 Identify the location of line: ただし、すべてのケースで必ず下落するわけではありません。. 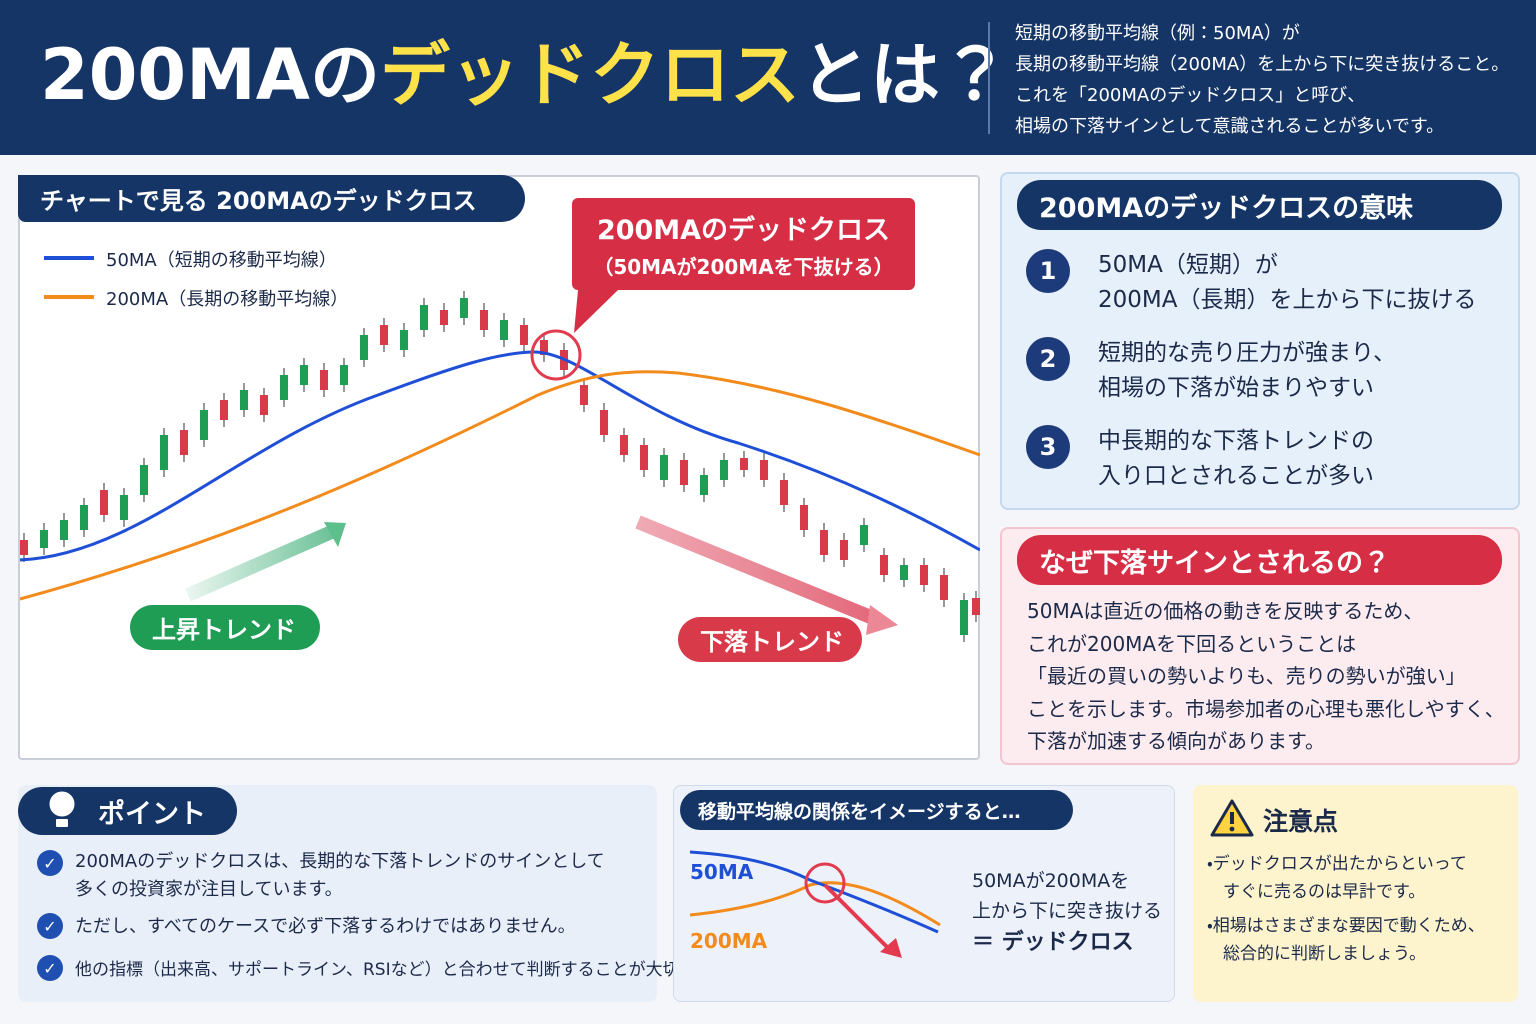
(325, 926).